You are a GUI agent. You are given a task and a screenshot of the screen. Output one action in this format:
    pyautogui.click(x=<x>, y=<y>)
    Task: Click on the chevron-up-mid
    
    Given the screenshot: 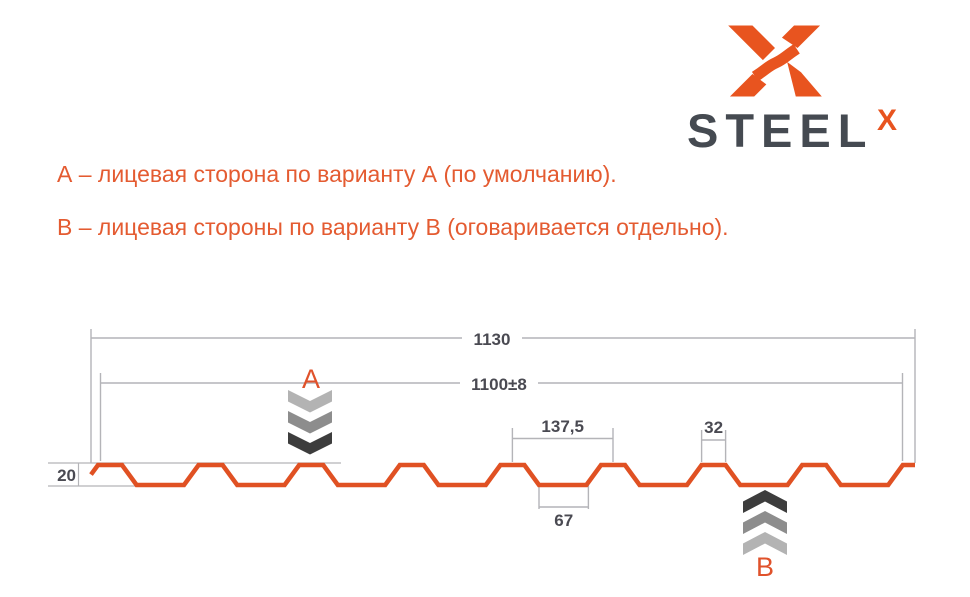 What is the action you would take?
    pyautogui.click(x=765, y=522)
    